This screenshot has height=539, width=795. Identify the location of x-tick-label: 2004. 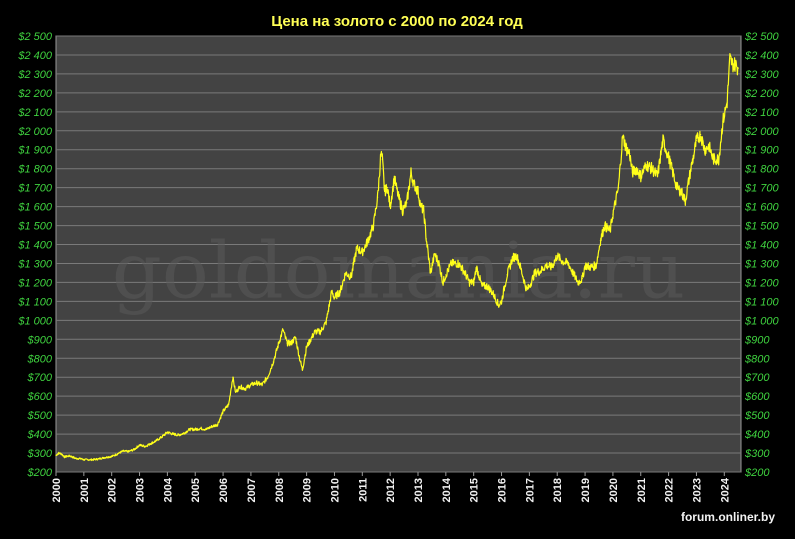
(168, 489).